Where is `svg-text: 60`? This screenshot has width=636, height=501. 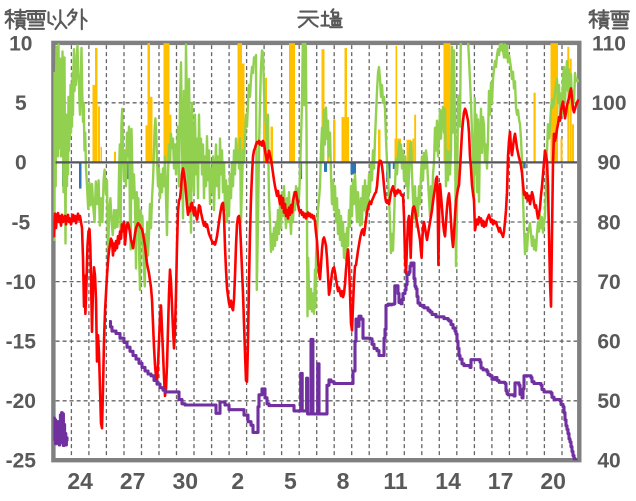
svg-text: 60 is located at coordinates (608, 342).